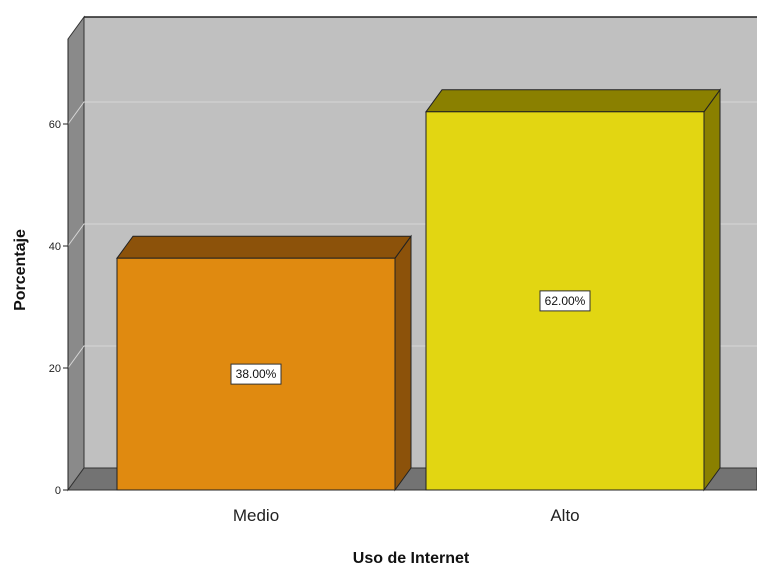 This screenshot has width=757, height=570. What do you see at coordinates (55, 247) in the screenshot?
I see `y-tick-label-2: 40` at bounding box center [55, 247].